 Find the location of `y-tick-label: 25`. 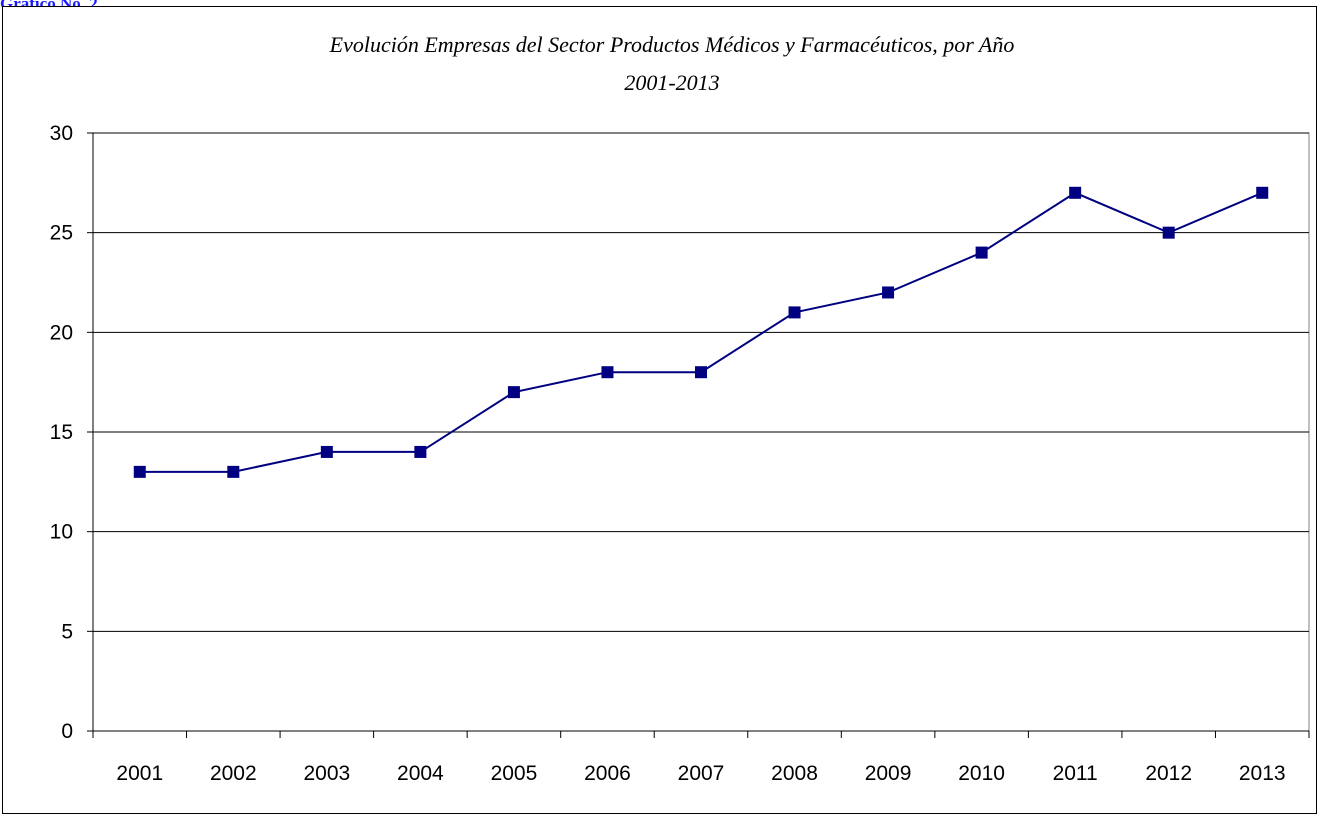

y-tick-label: 25 is located at coordinates (61, 233).